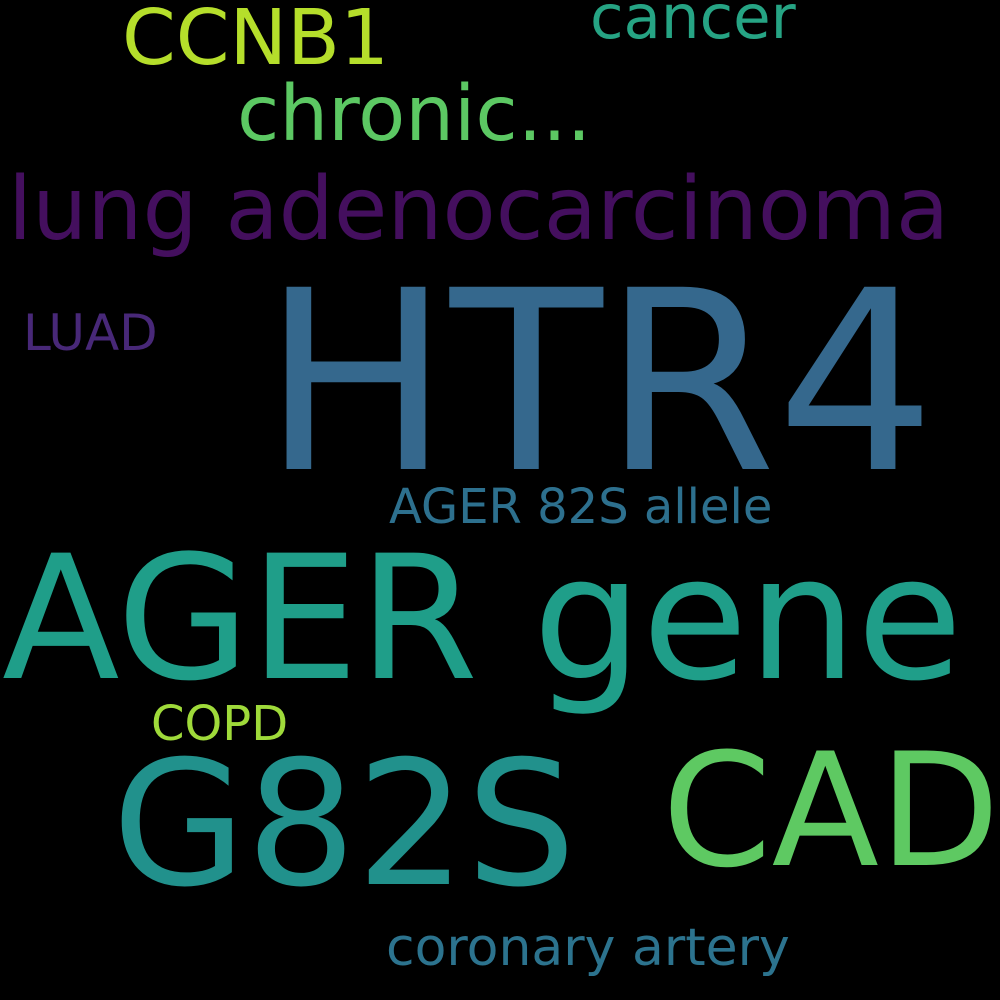 The image size is (1000, 1000). I want to click on word-copd: COPD, so click(220, 724).